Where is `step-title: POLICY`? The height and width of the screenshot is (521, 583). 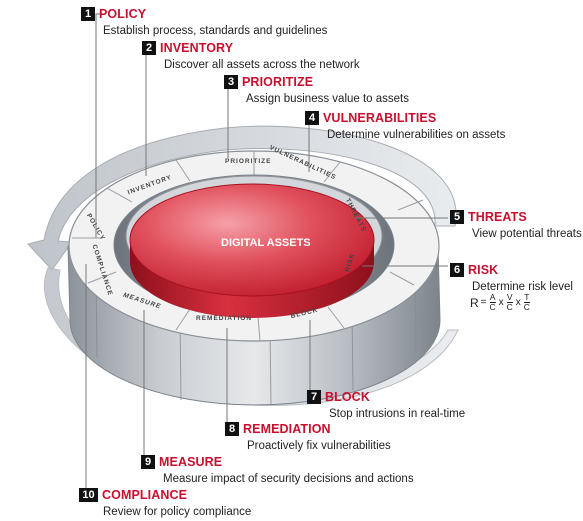 step-title: POLICY is located at coordinates (123, 13).